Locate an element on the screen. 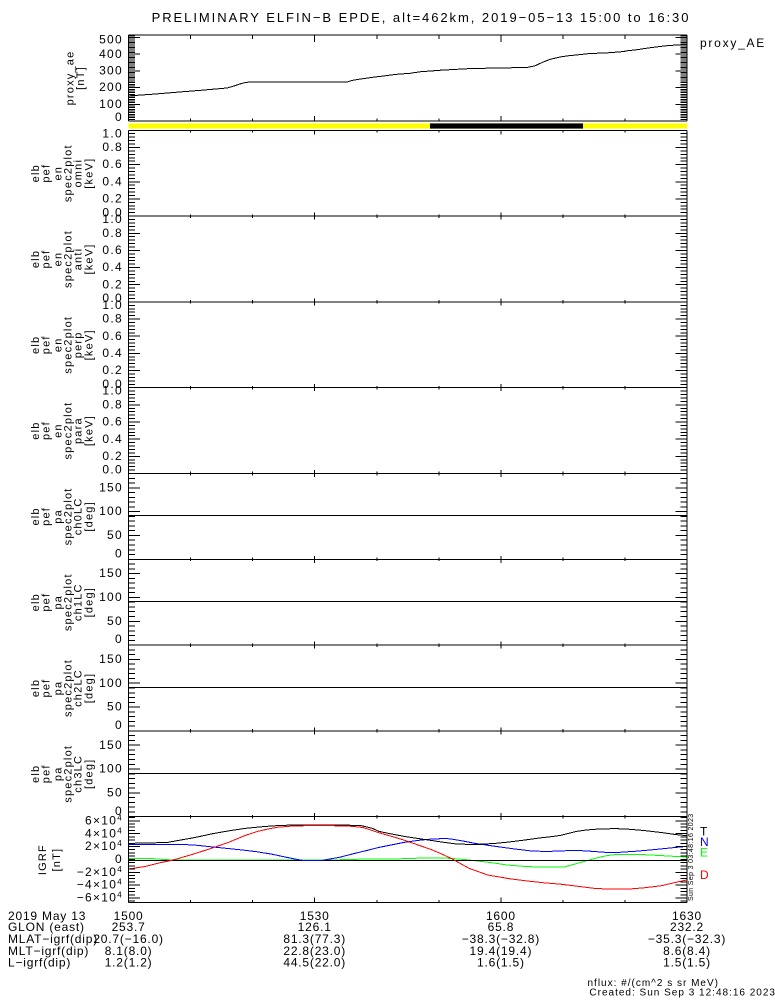  svg-text: 65.8 is located at coordinates (501, 927).